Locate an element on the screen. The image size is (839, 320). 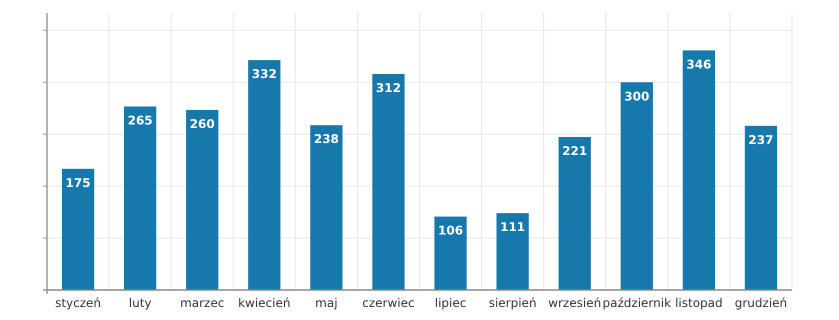
x-tick-label: listopad is located at coordinates (699, 303).